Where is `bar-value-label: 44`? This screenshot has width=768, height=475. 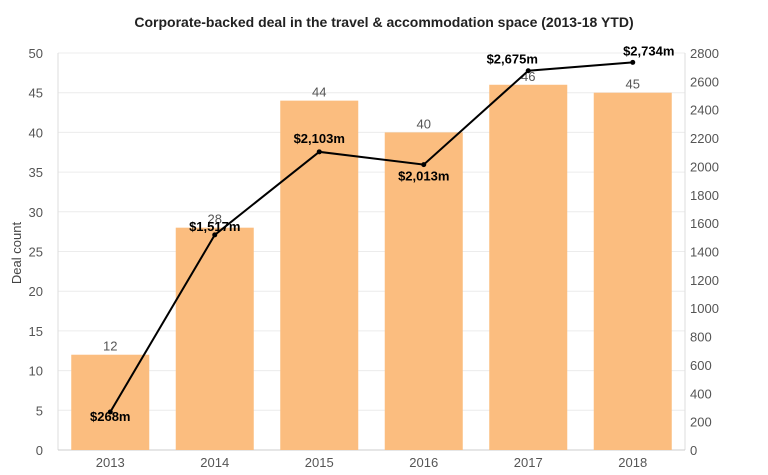 bar-value-label: 44 is located at coordinates (319, 92).